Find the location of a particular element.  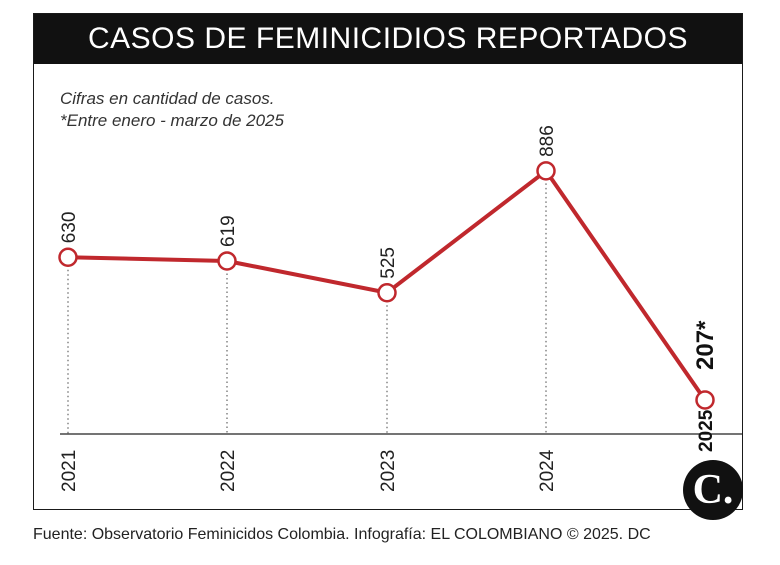

chart-title: CASOS DE FEMINICIDIOS REPORTADOS is located at coordinates (388, 38).